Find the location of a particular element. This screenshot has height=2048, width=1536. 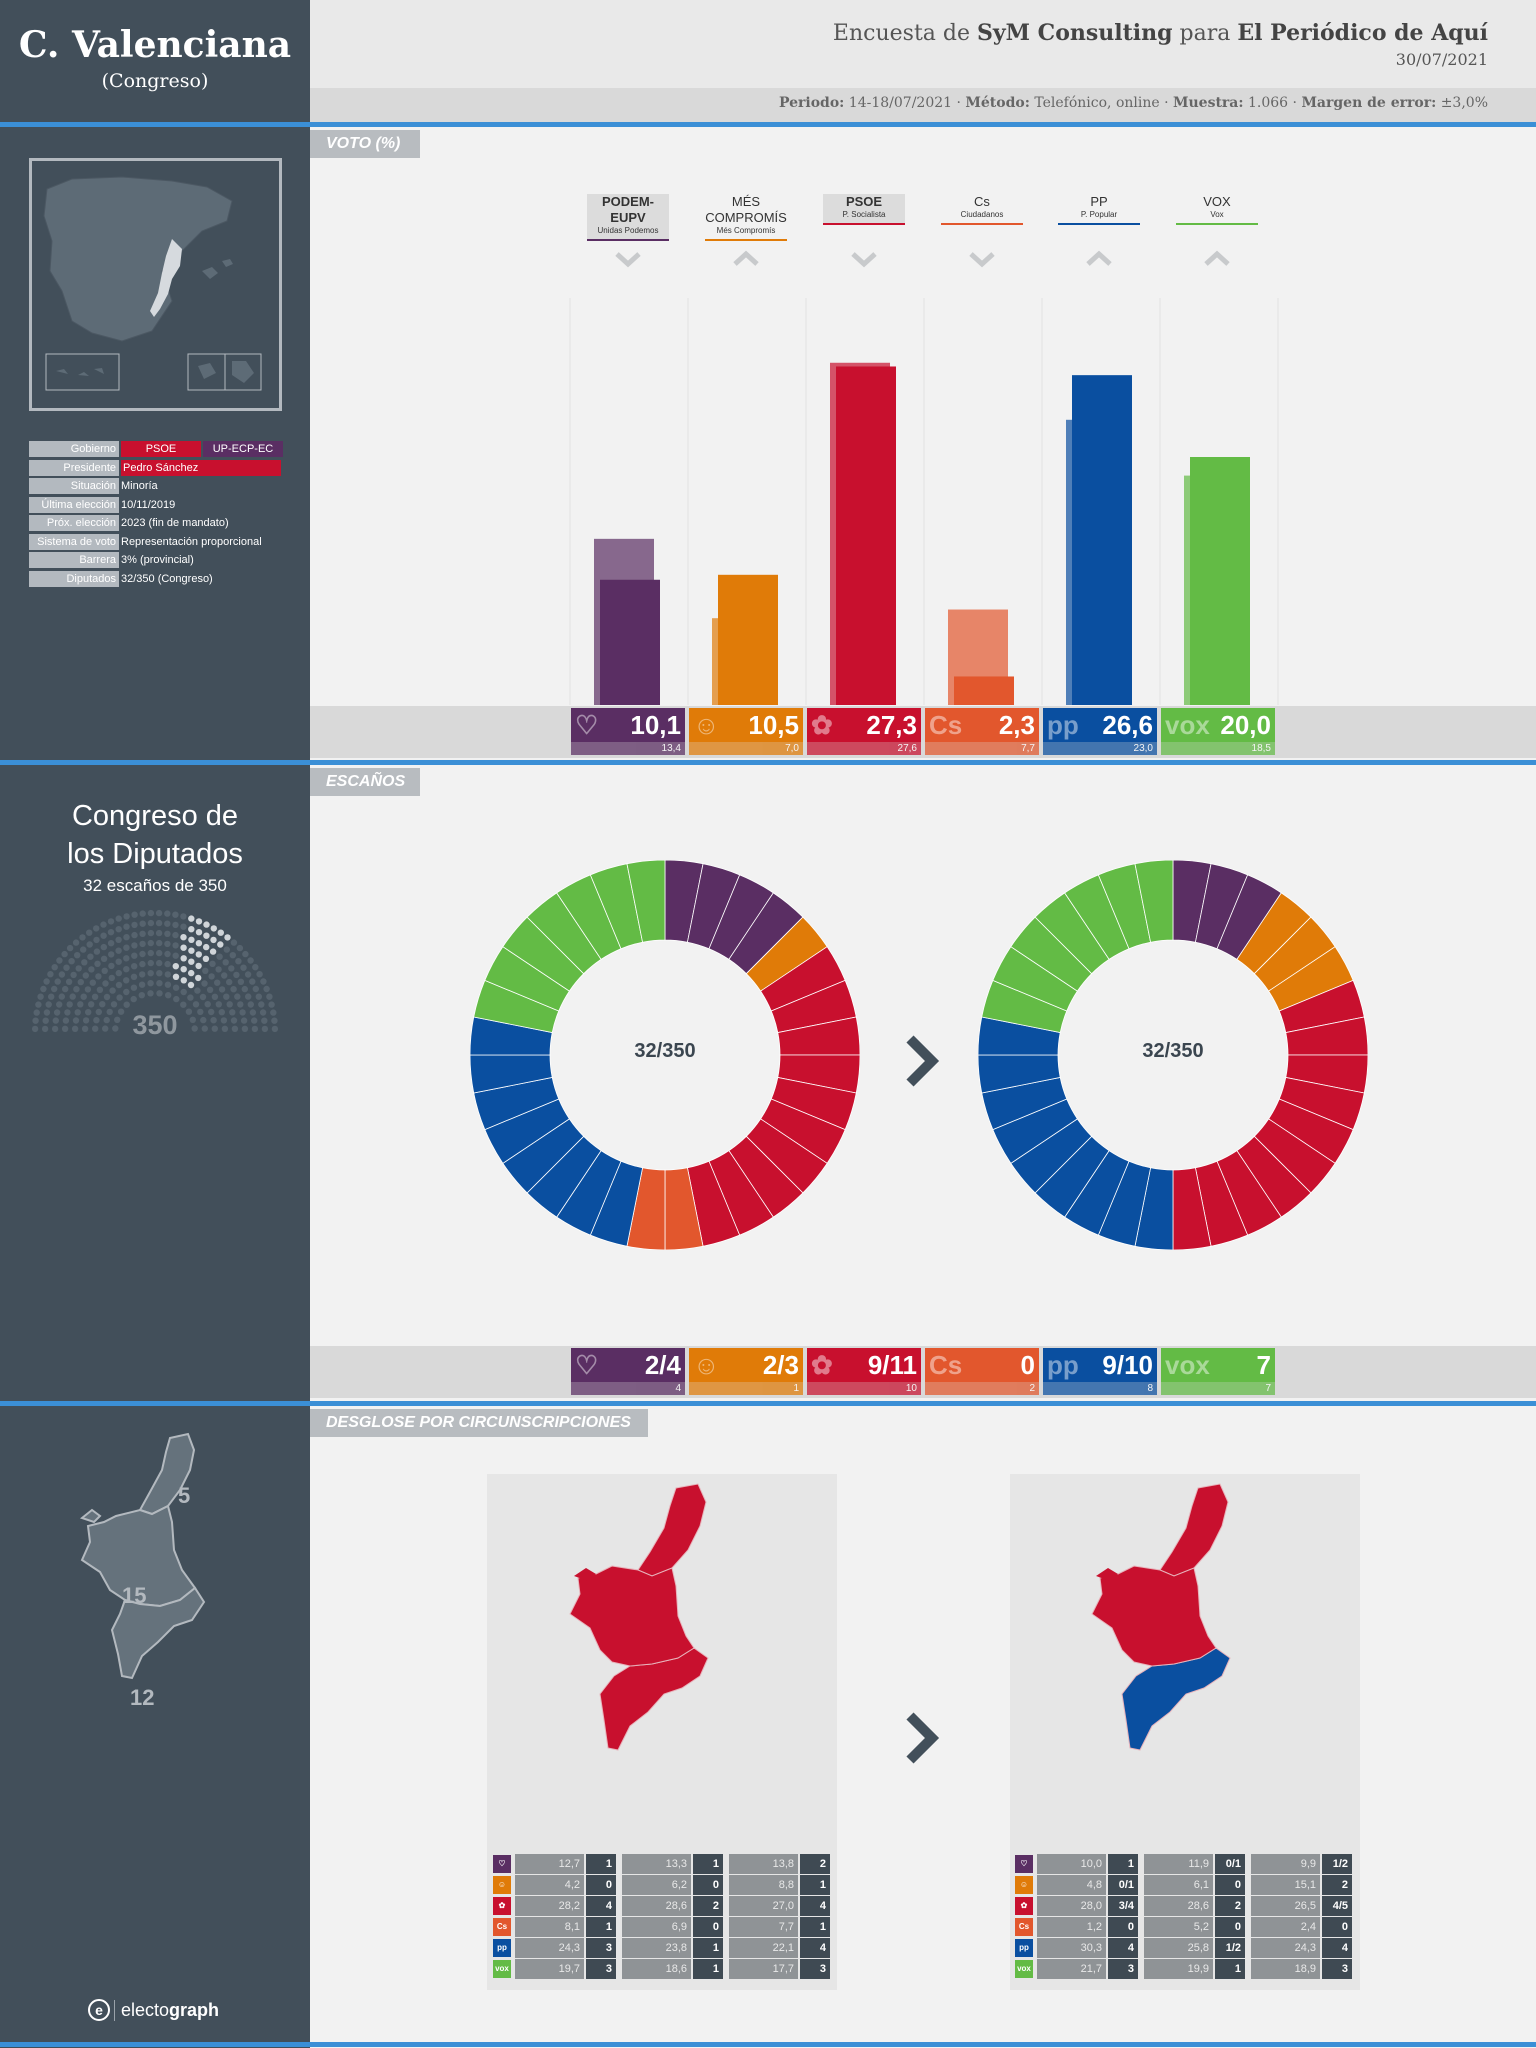

divider-bottom is located at coordinates (768, 2044).